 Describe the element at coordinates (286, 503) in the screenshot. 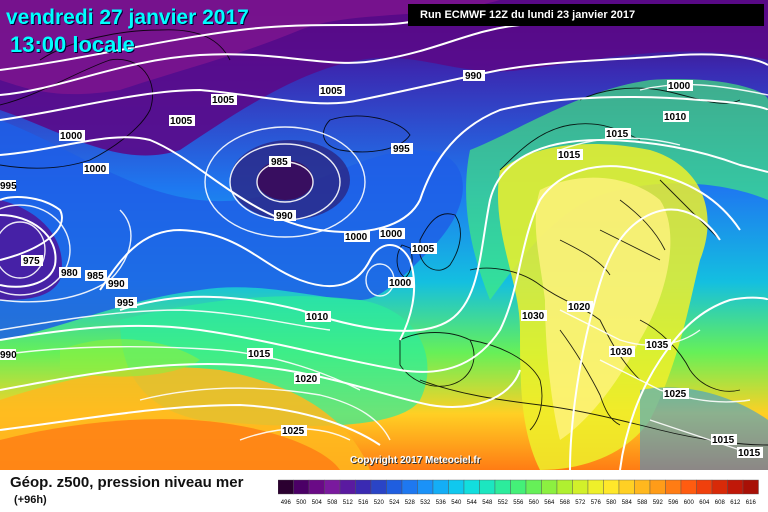

I see `scale-tick-label: 496` at that location.